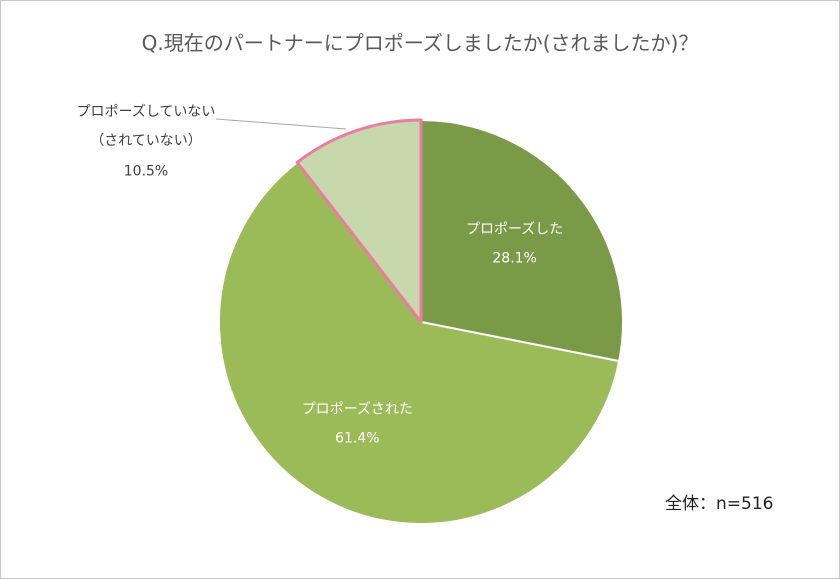 Image resolution: width=840 pixels, height=579 pixels. I want to click on slice-value: 28.1%, so click(514, 258).